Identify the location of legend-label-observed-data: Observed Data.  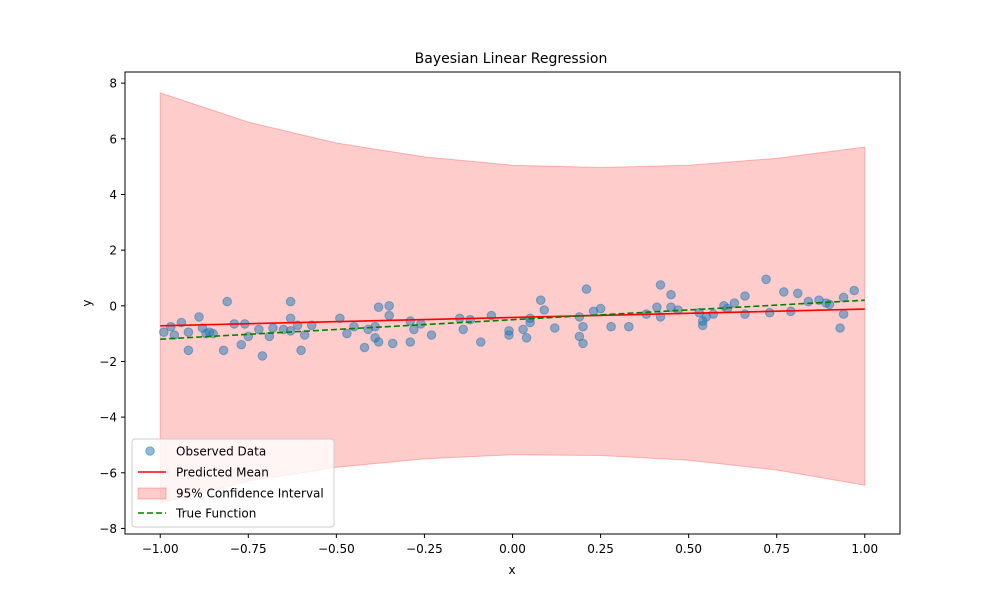
(221, 452).